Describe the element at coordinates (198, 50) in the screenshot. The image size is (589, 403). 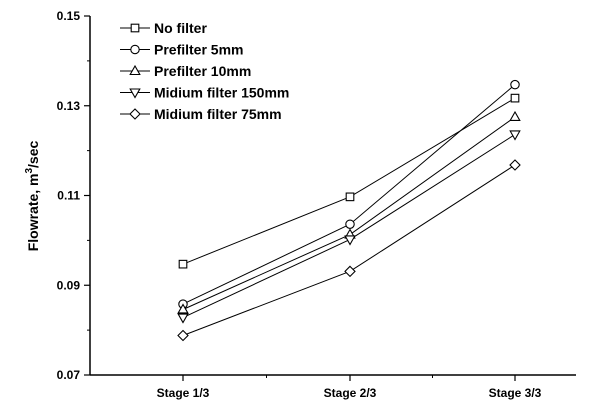
I see `legend-label: Prefilter 5mm` at that location.